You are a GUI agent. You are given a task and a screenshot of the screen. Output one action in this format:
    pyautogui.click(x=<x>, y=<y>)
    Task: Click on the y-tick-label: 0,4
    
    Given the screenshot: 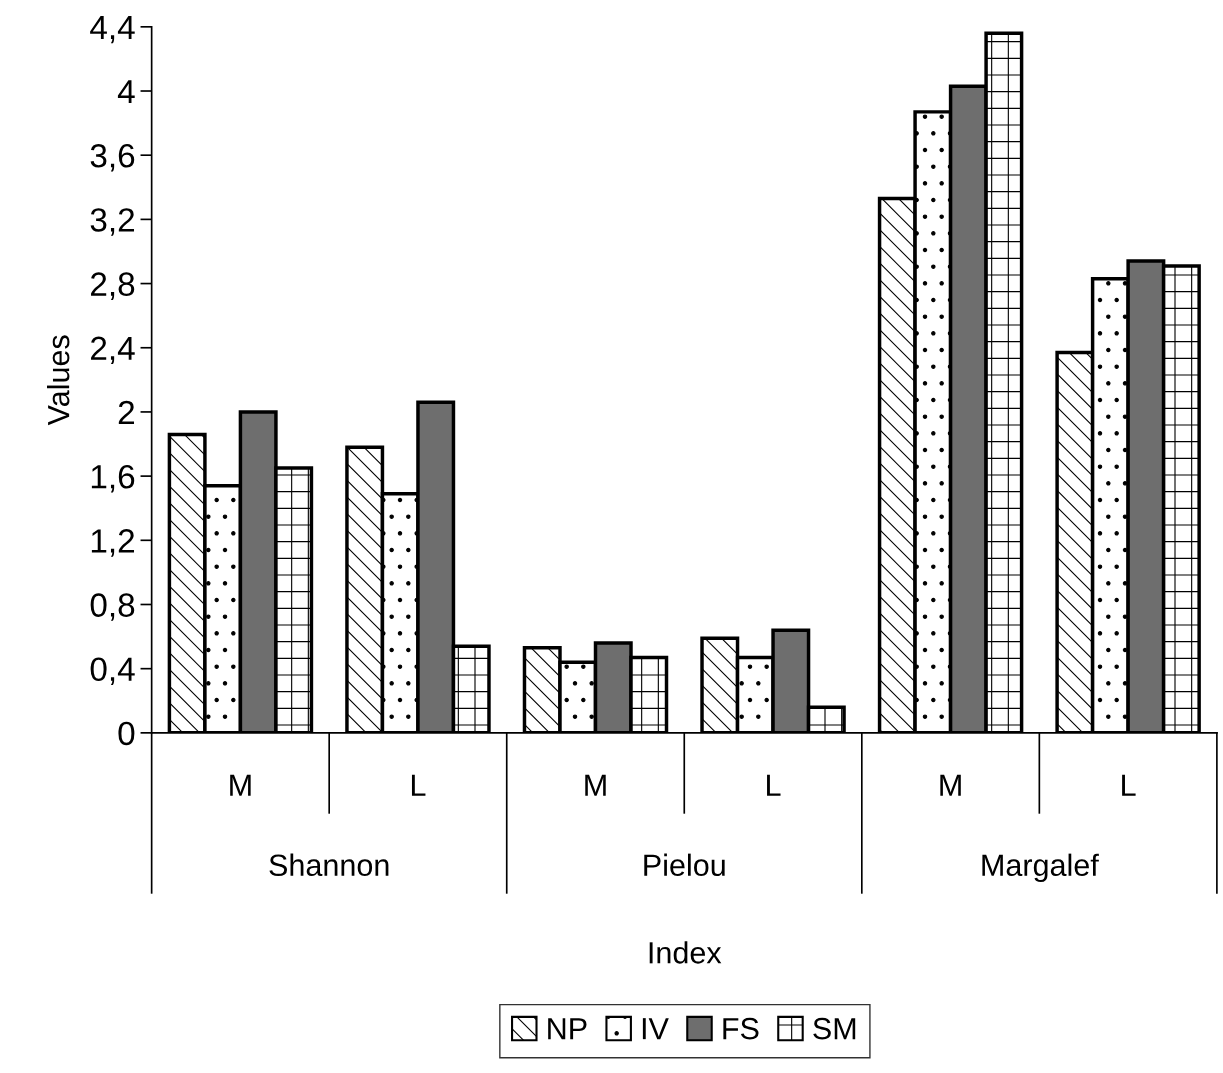 What is the action you would take?
    pyautogui.click(x=112, y=671)
    